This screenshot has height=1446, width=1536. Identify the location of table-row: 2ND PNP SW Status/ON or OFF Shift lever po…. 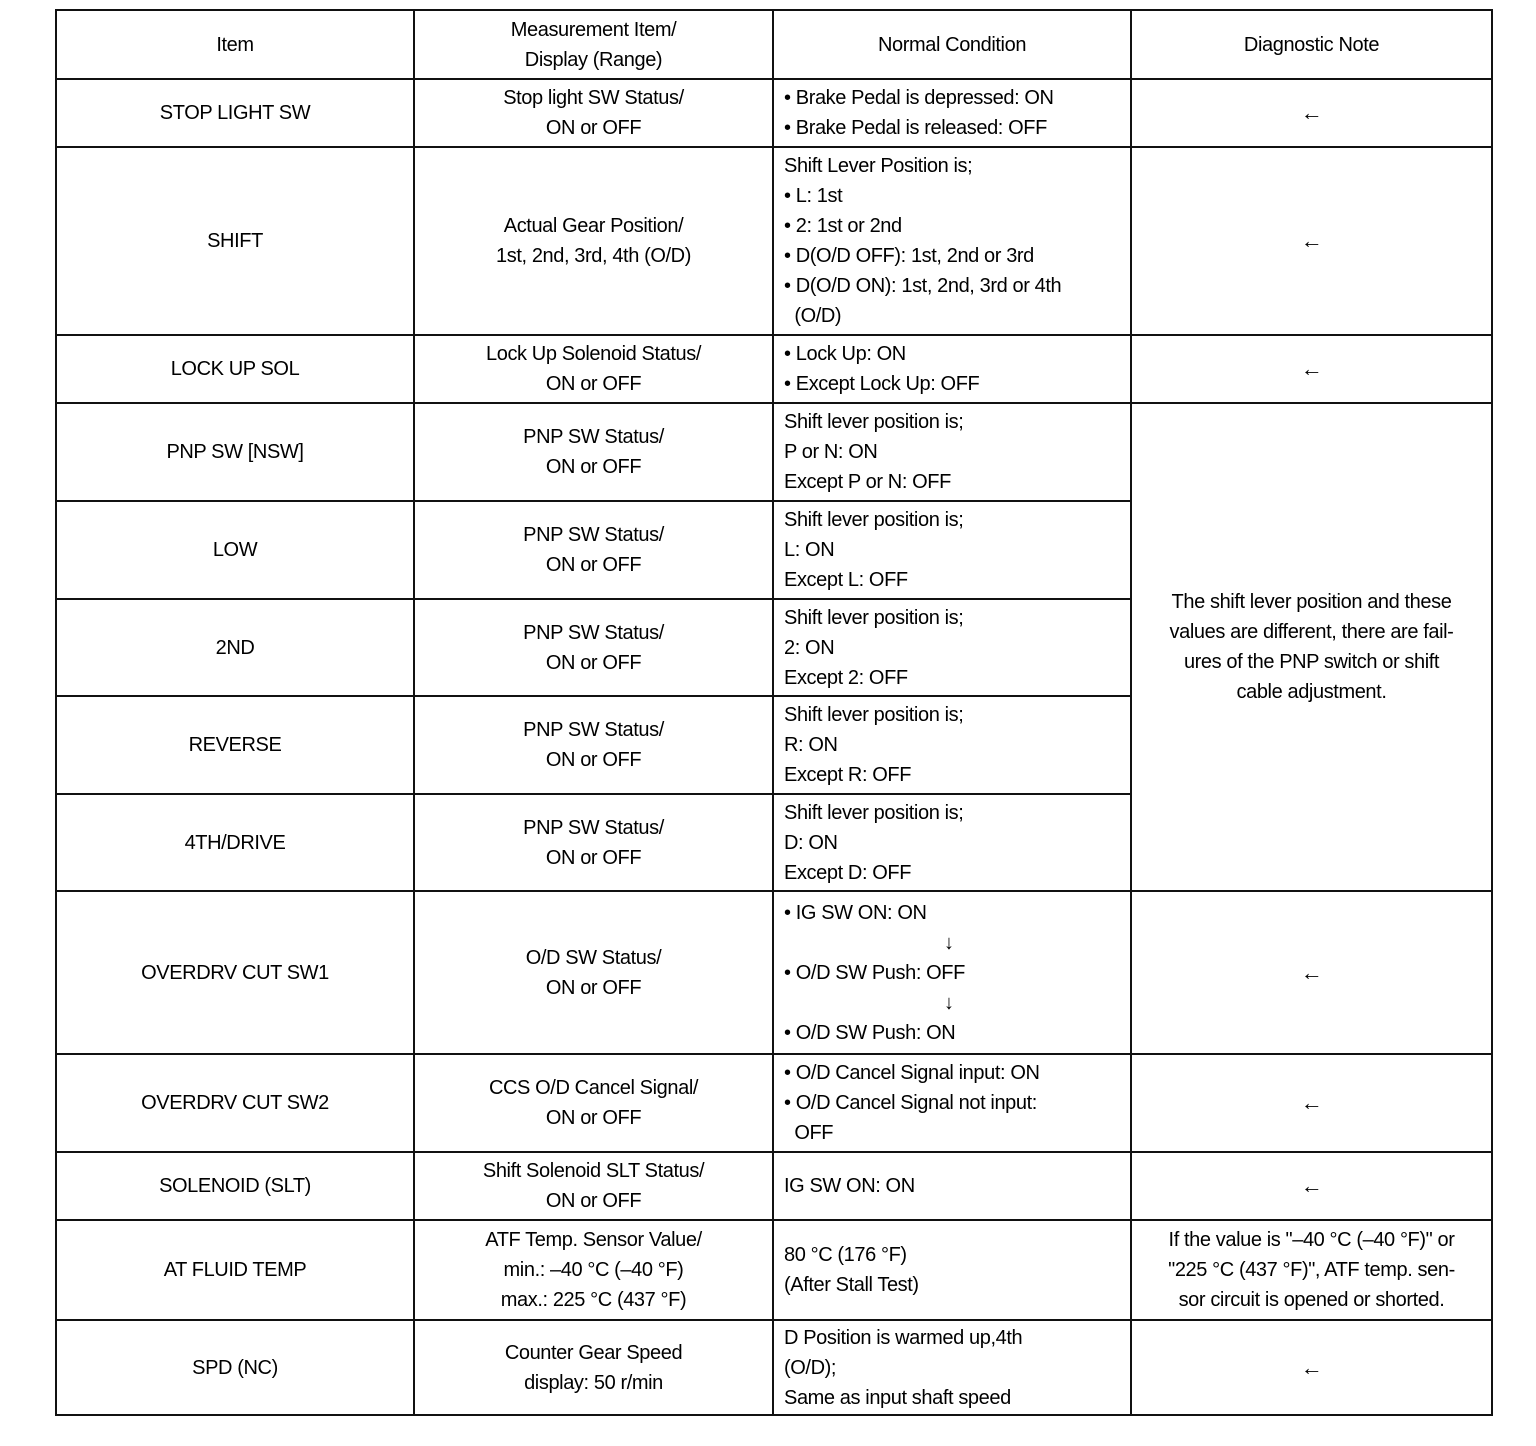
(773, 647).